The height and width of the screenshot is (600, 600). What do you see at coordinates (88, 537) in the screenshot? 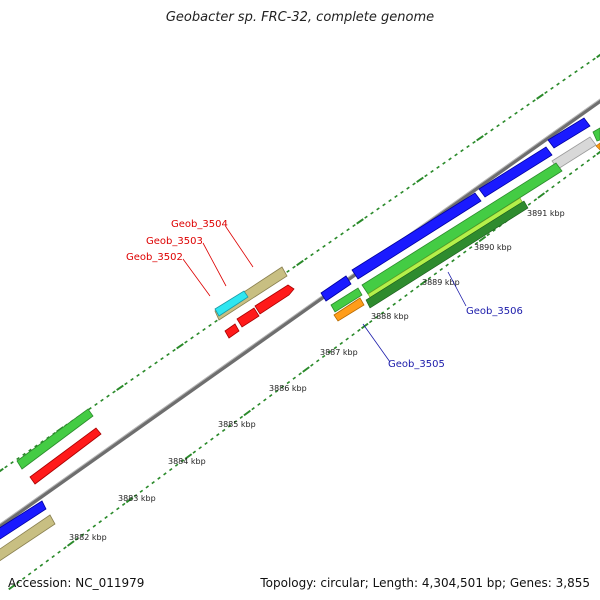
I see `scale-label-3882: 3882 kbp` at bounding box center [88, 537].